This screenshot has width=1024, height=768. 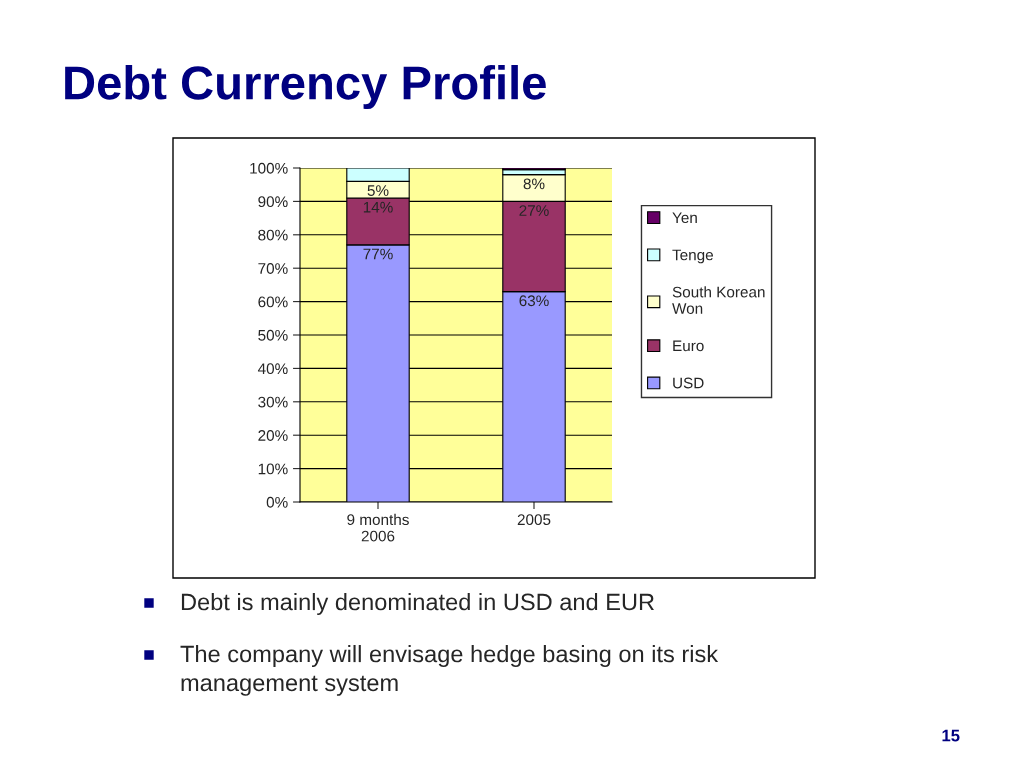 I want to click on y-tick-label: 30%, so click(x=273, y=402).